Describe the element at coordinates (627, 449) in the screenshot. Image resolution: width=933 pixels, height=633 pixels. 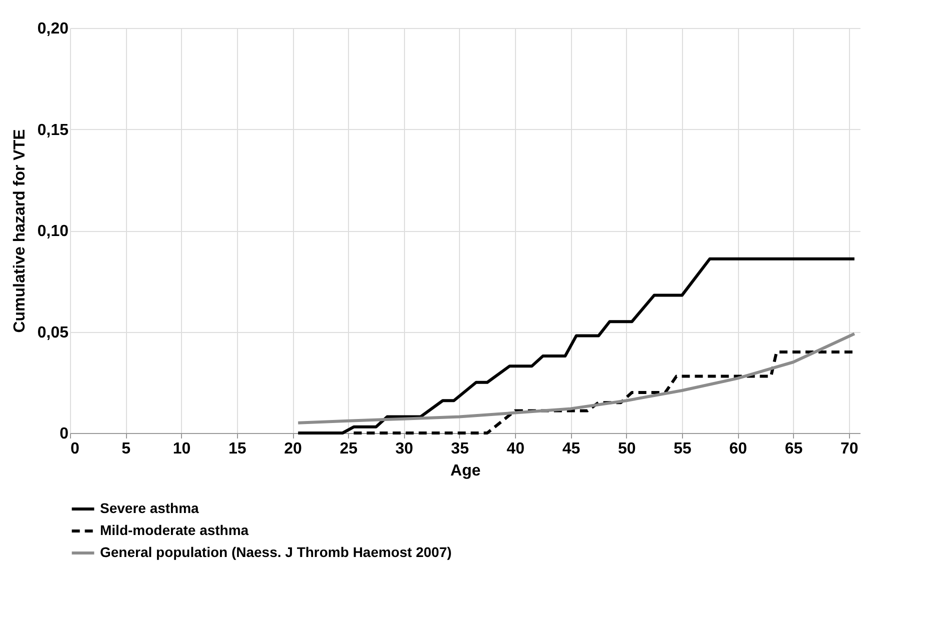
I see `x-tick-label: 50` at that location.